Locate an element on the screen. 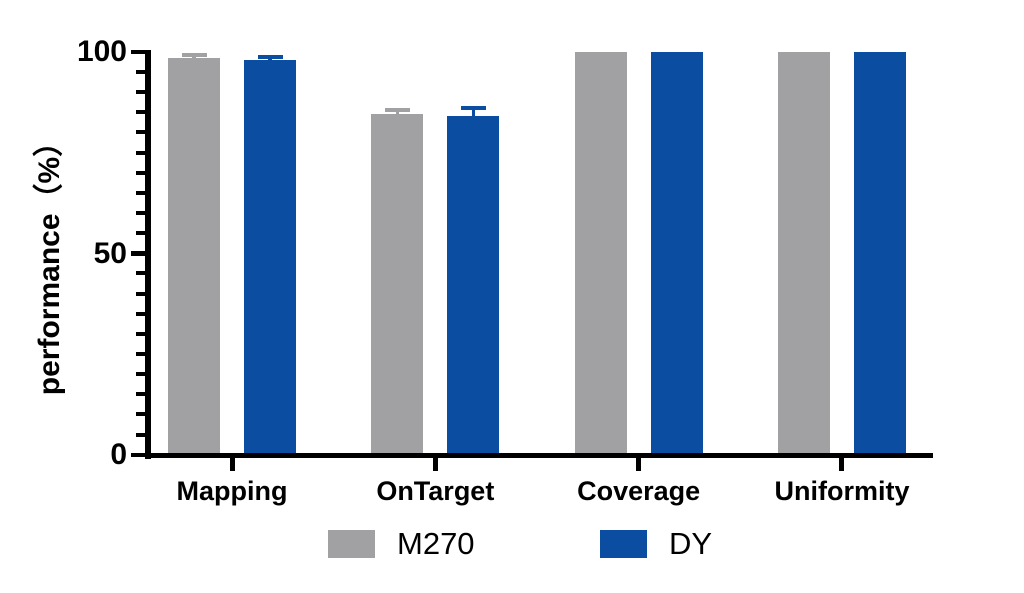  y-tick-label: 100 is located at coordinates (101, 51).